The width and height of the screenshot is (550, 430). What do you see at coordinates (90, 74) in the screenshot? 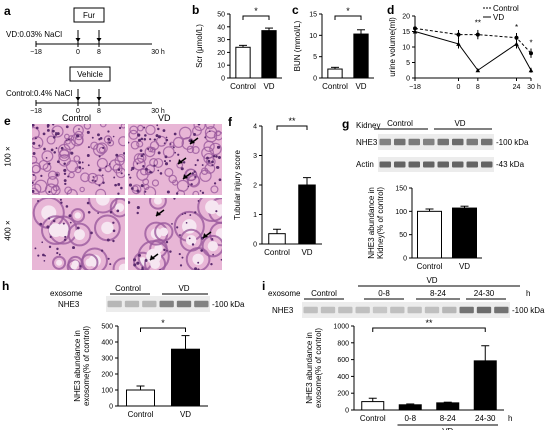
I see `vehicle-box` at bounding box center [90, 74].